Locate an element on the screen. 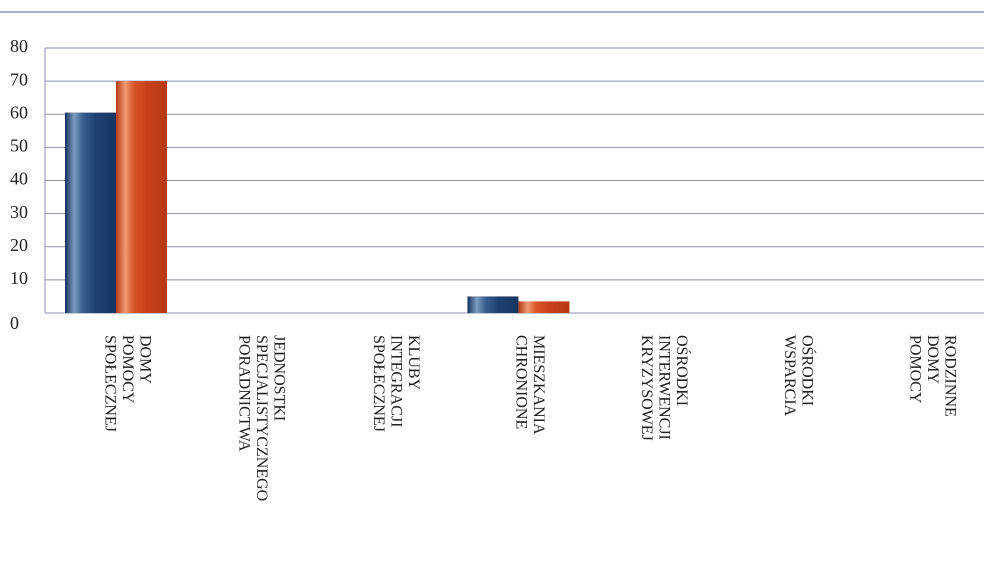 The height and width of the screenshot is (576, 984). x-tick-label: OŚRODKIWSPARCIA is located at coordinates (799, 376).